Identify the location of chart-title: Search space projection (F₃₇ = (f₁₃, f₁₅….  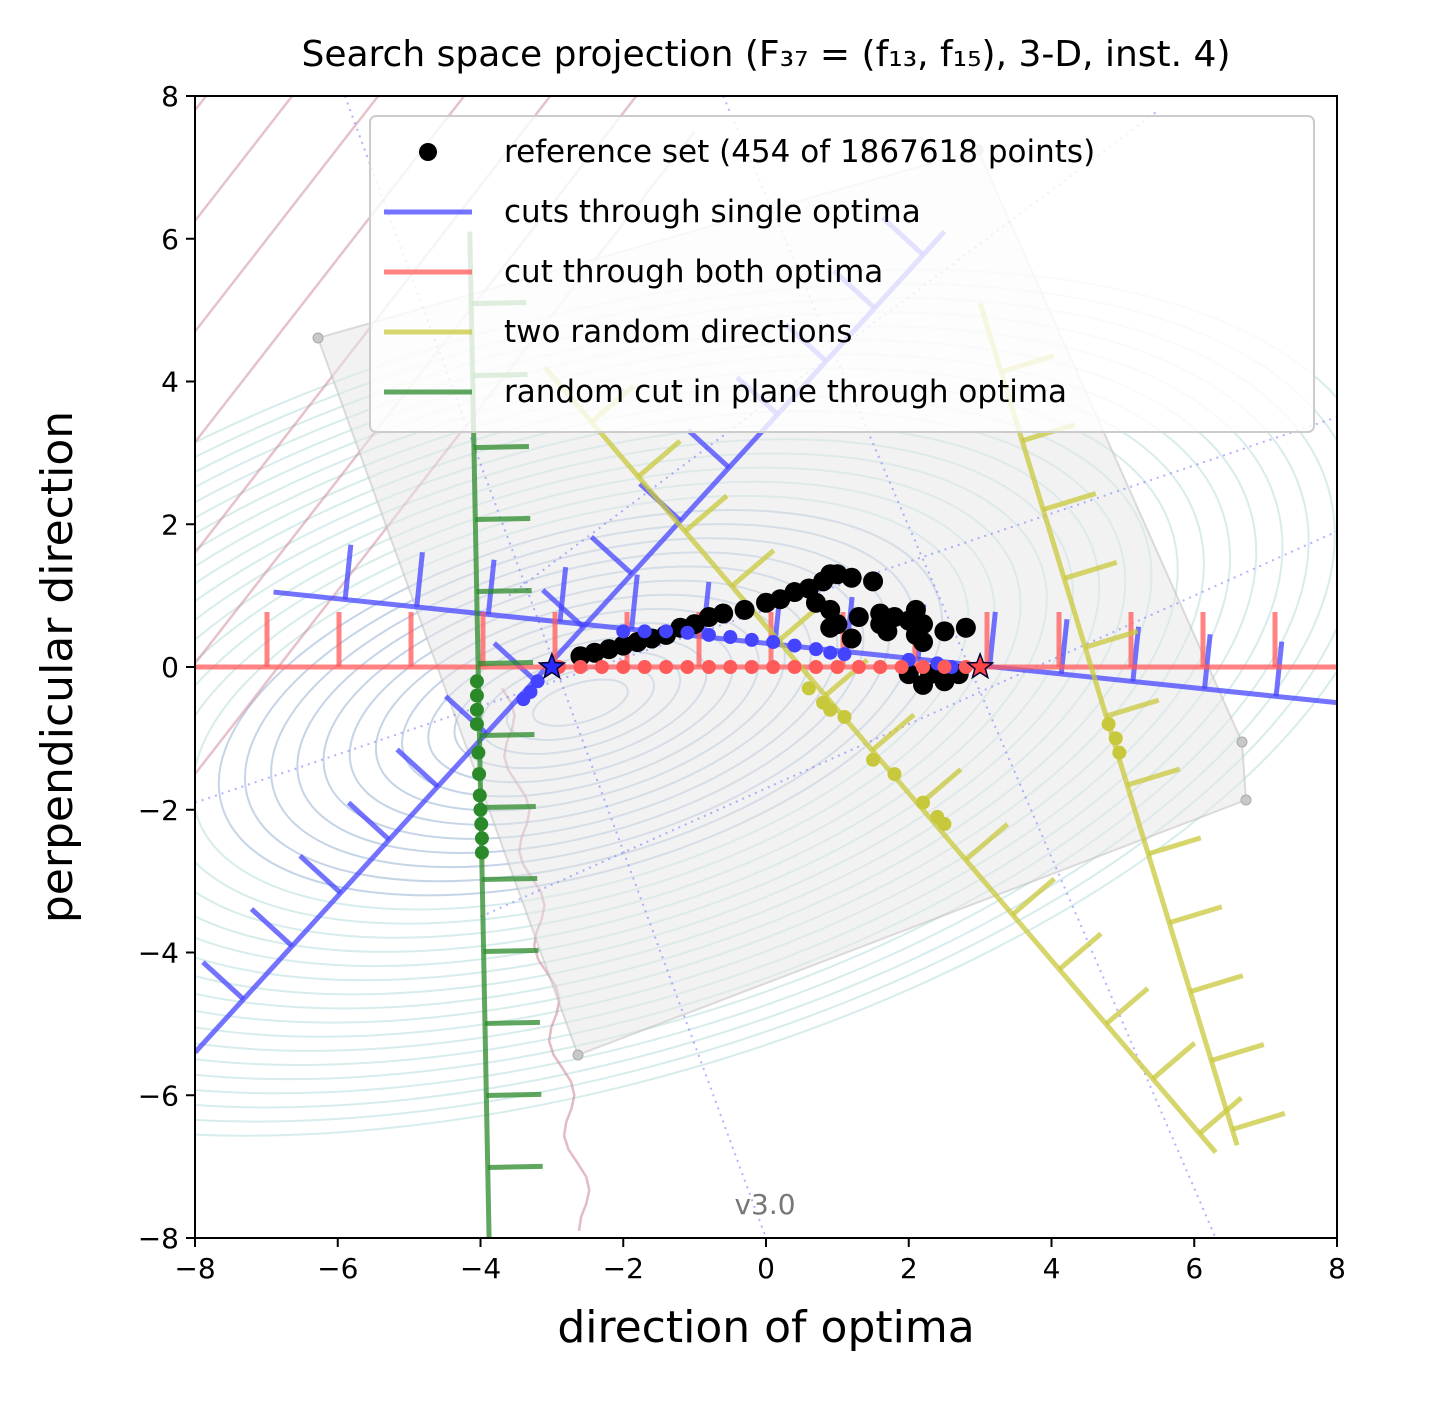
(765, 54).